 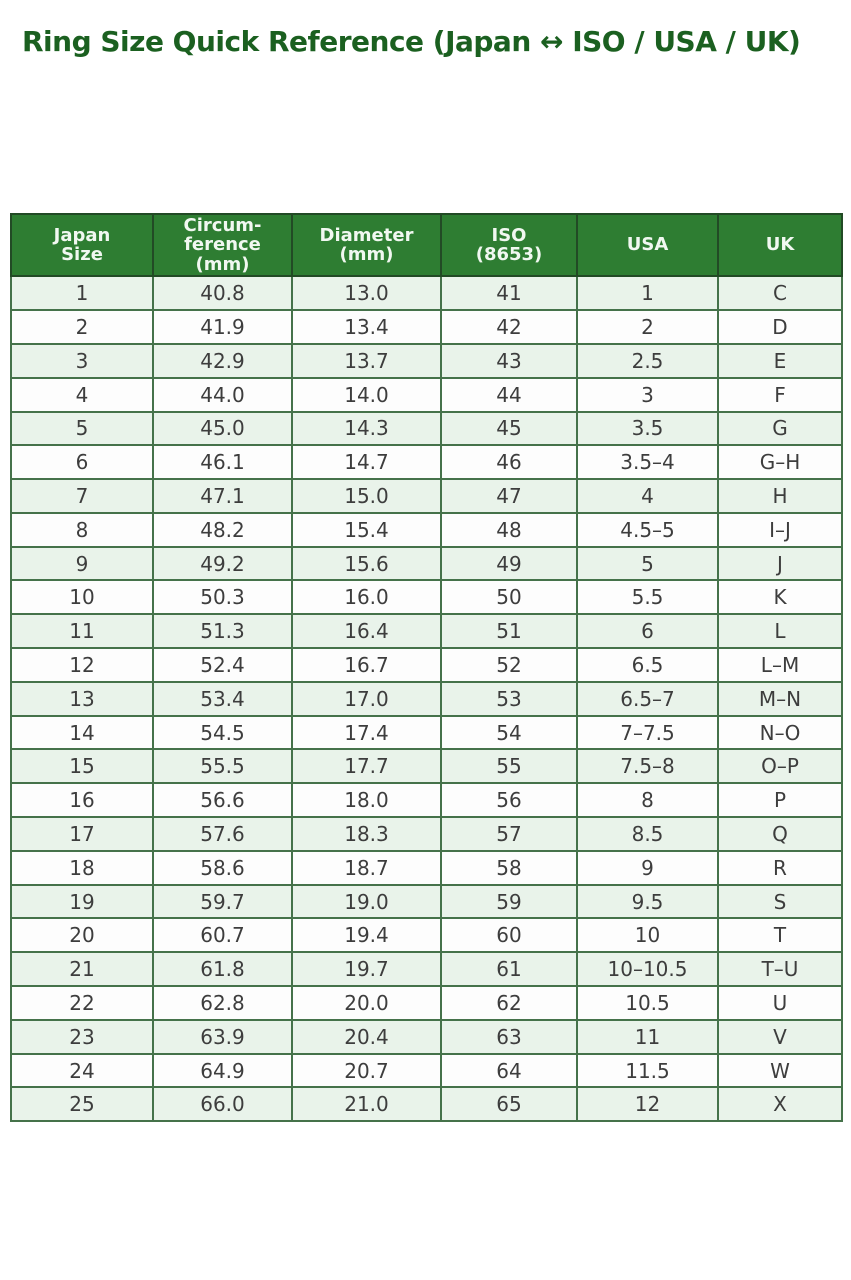 What do you see at coordinates (366, 766) in the screenshot?
I see `table-cell: 17.7` at bounding box center [366, 766].